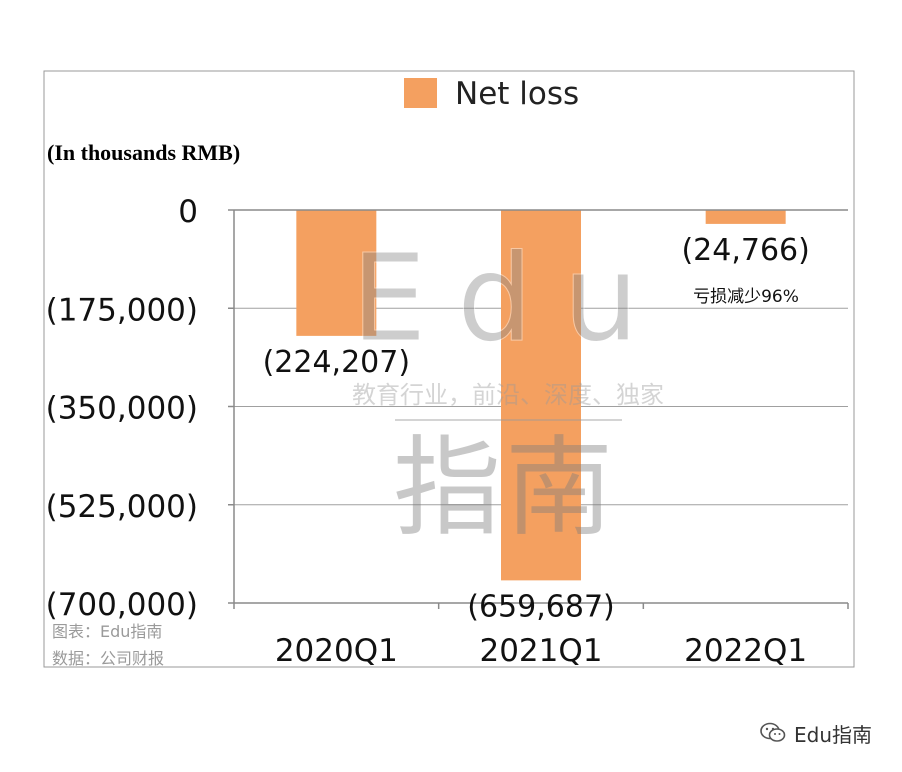 The image size is (902, 772). What do you see at coordinates (336, 651) in the screenshot?
I see `x-tick-label: 2020Q1` at bounding box center [336, 651].